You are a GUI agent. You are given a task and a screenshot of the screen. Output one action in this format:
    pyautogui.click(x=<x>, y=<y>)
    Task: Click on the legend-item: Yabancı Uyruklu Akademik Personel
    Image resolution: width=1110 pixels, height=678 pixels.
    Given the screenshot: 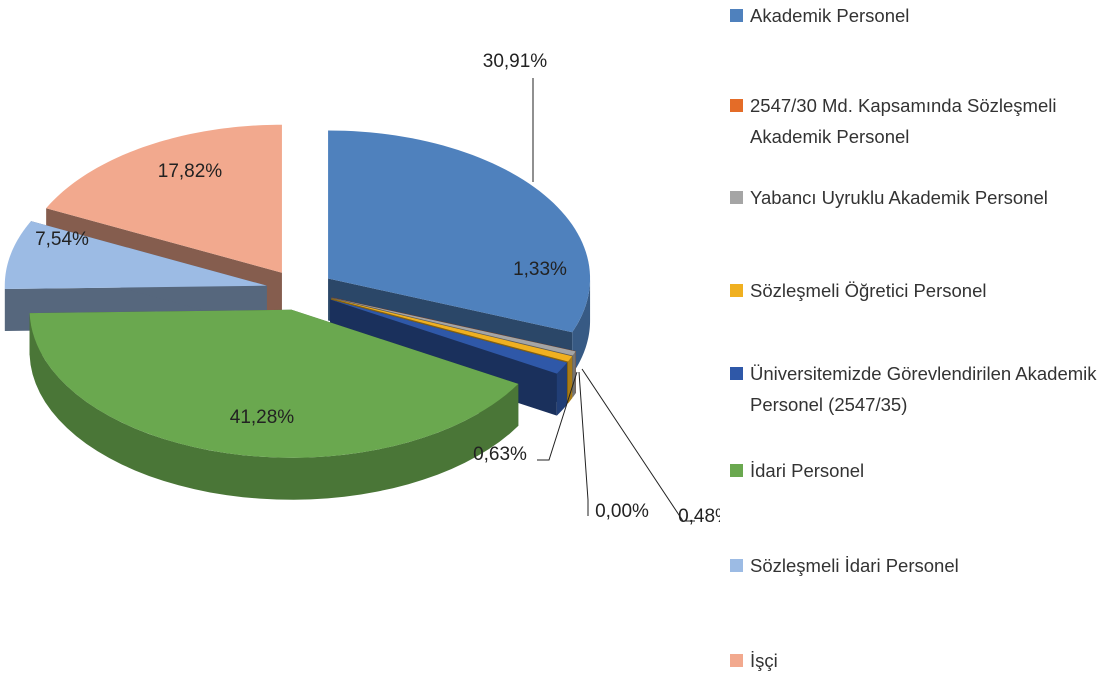 What is the action you would take?
    pyautogui.click(x=918, y=197)
    